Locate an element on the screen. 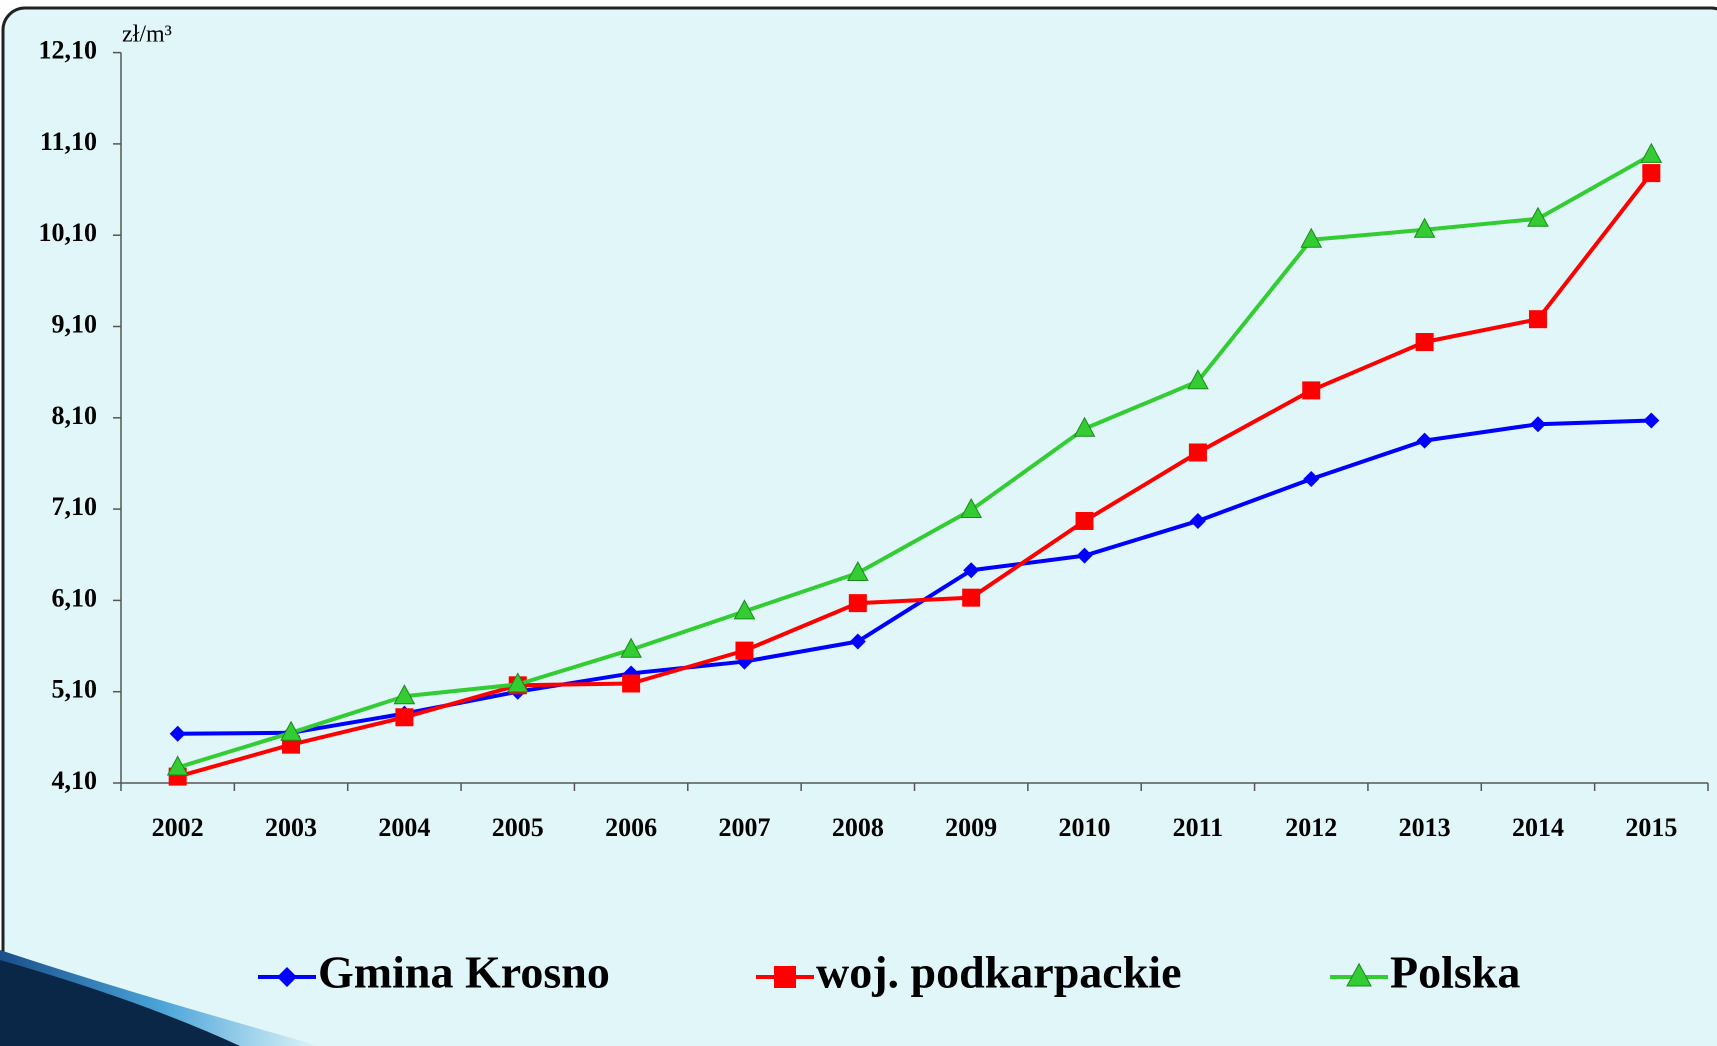  y-tick-label: 11,10 is located at coordinates (68, 141).